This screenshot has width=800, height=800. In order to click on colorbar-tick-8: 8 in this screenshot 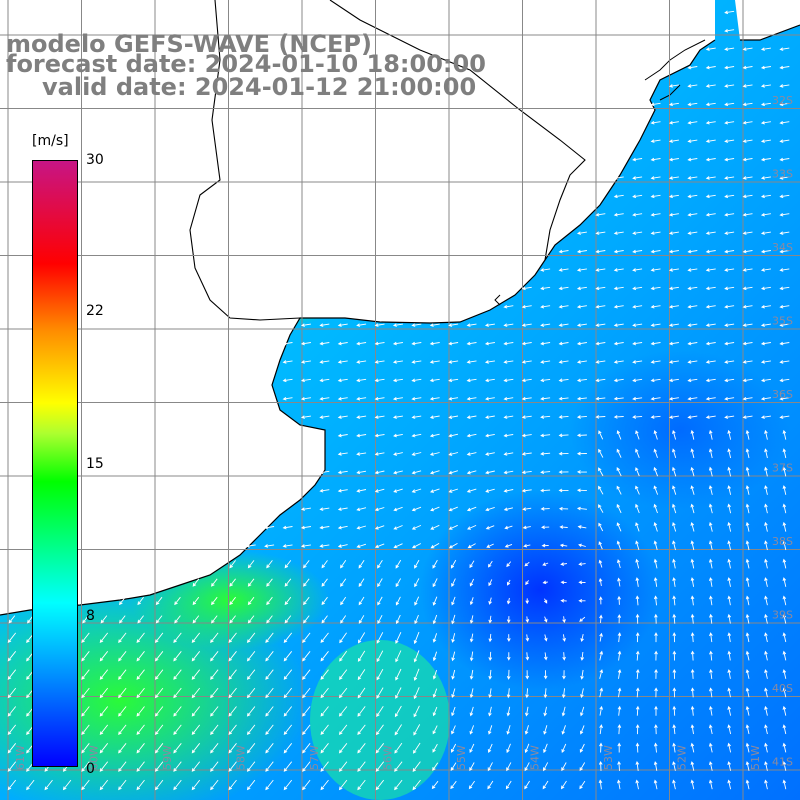, I will do `click(90, 616)`.